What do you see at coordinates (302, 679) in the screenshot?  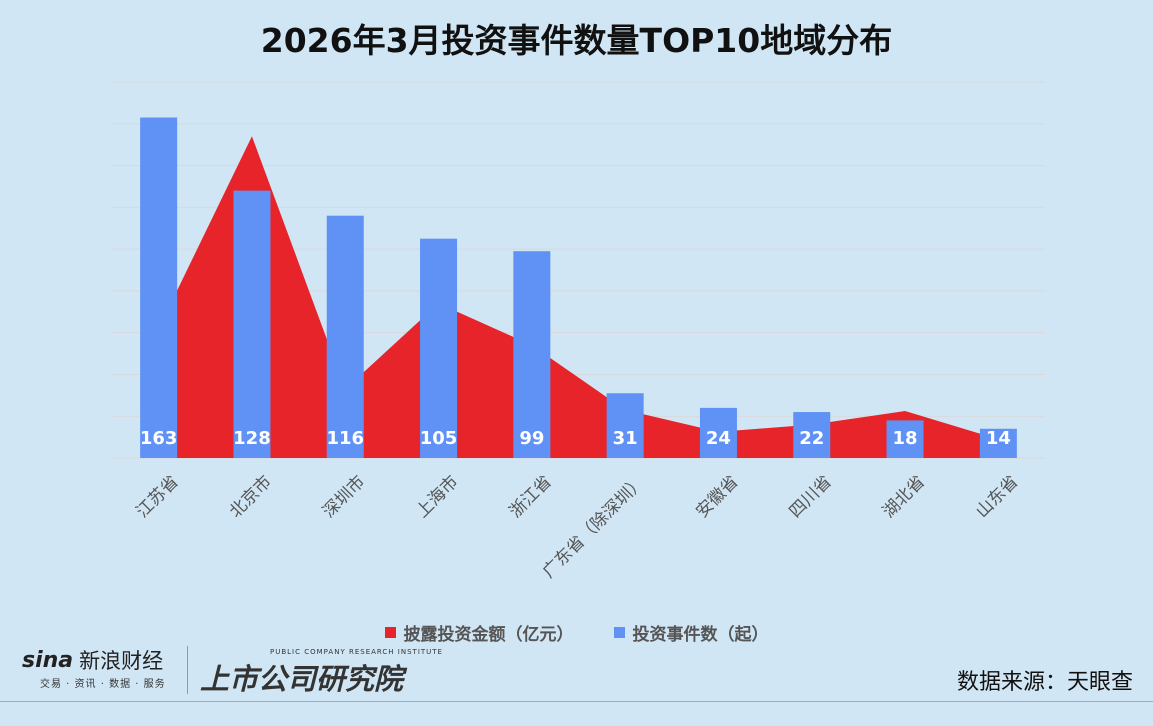 I see `institute-chinese: 上市公司研究院` at bounding box center [302, 679].